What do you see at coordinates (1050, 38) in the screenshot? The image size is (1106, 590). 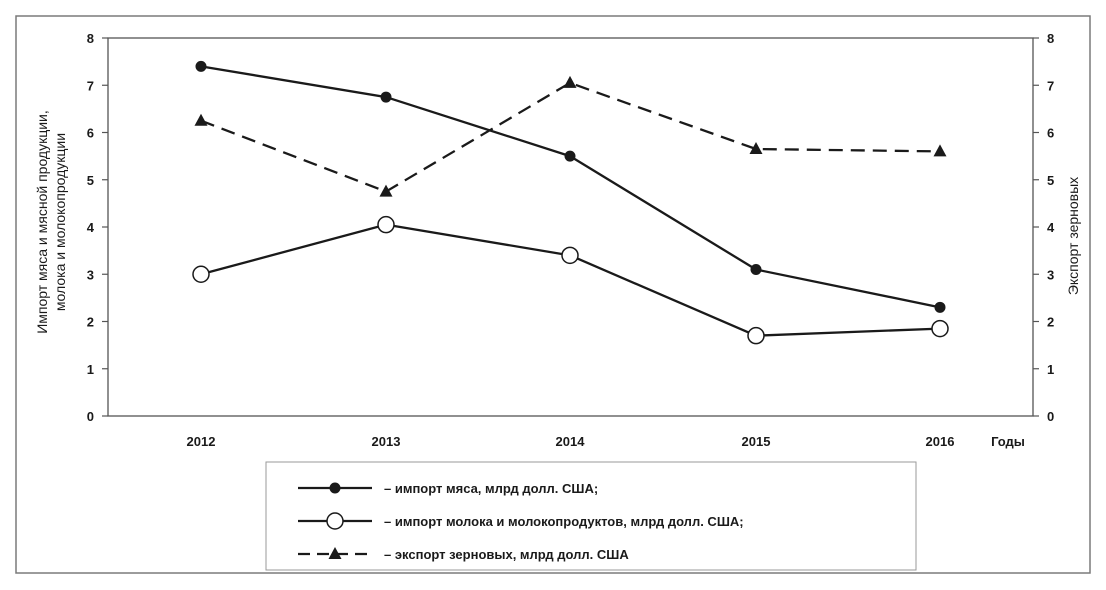 I see `y-right-tick-label: 8` at bounding box center [1050, 38].